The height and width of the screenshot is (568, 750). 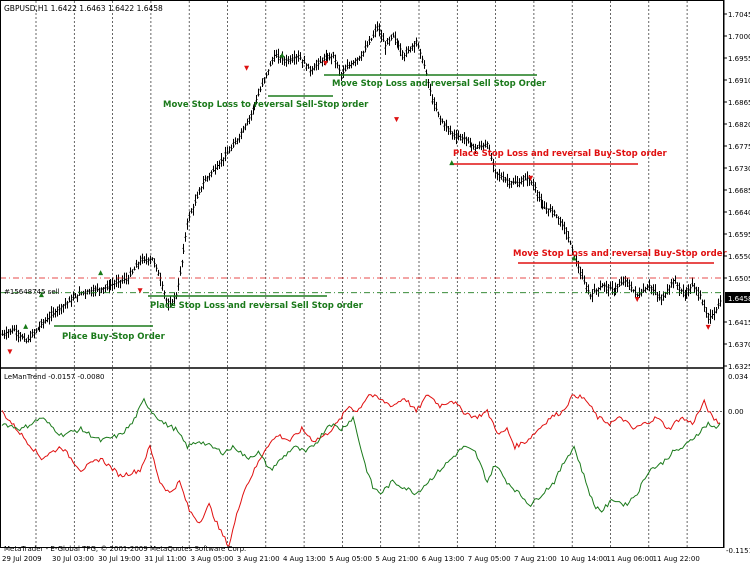 I want to click on time-tick-label: 3 Aug 21:00, so click(x=258, y=559).